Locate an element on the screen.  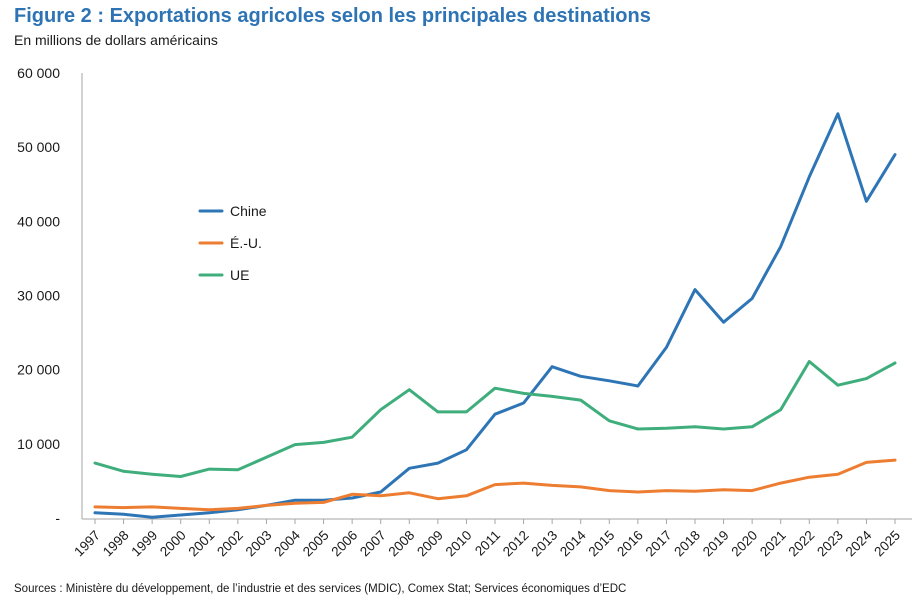
x-tick-label: 2017 is located at coordinates (659, 544).